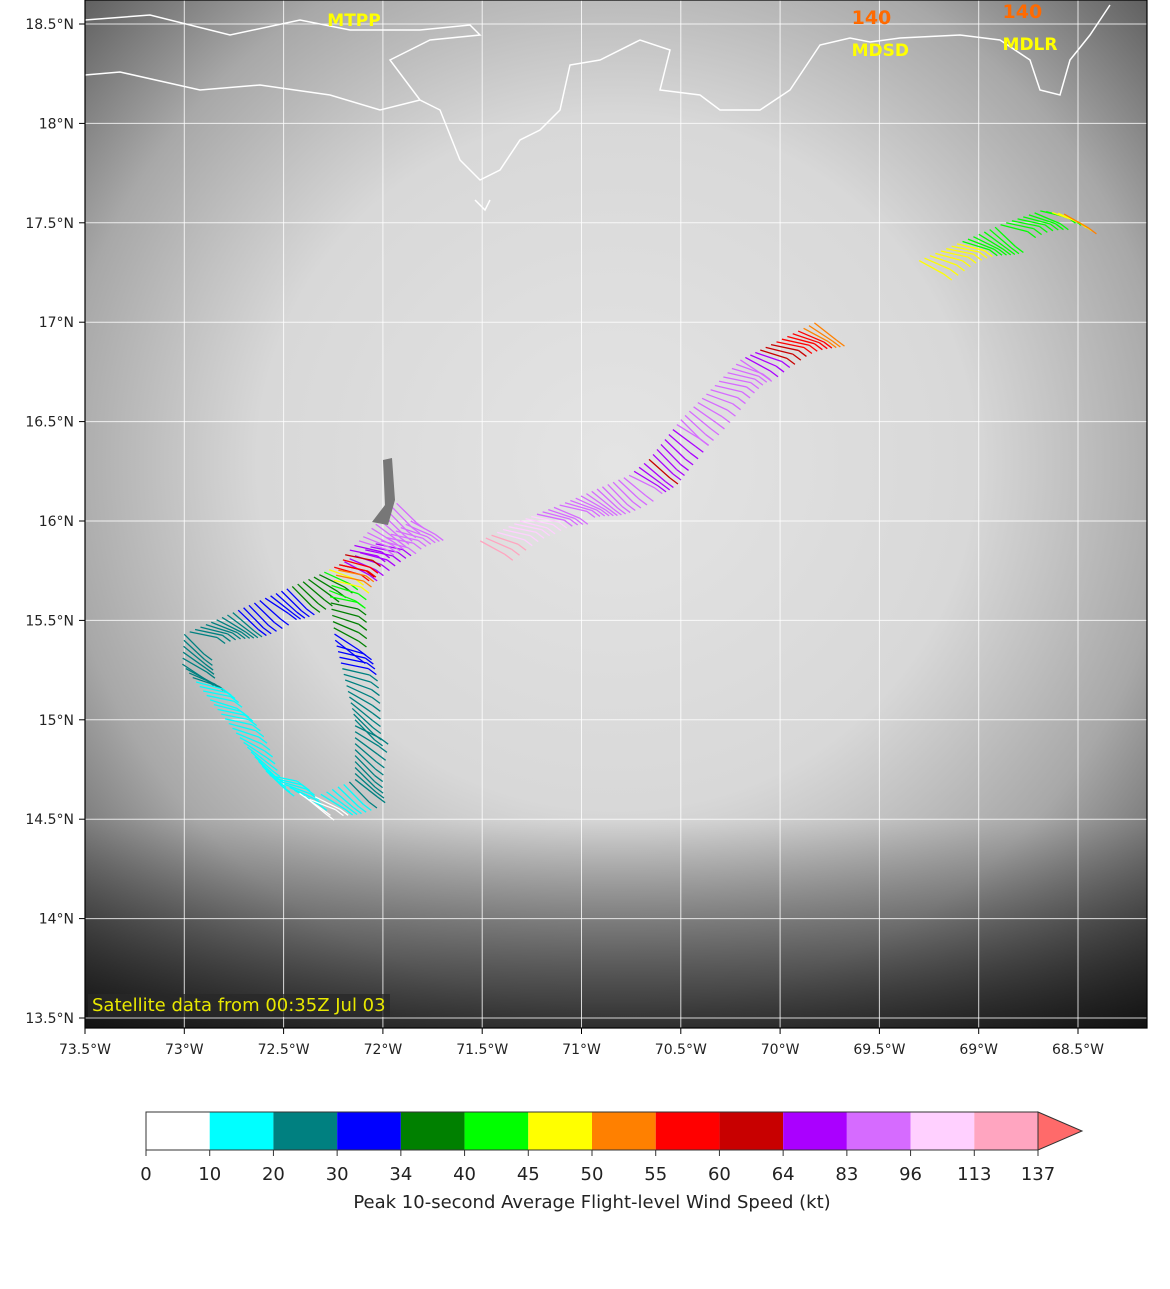  Describe the element at coordinates (284, 1050) in the screenshot. I see `x-tick-label: 72.5°W` at that location.